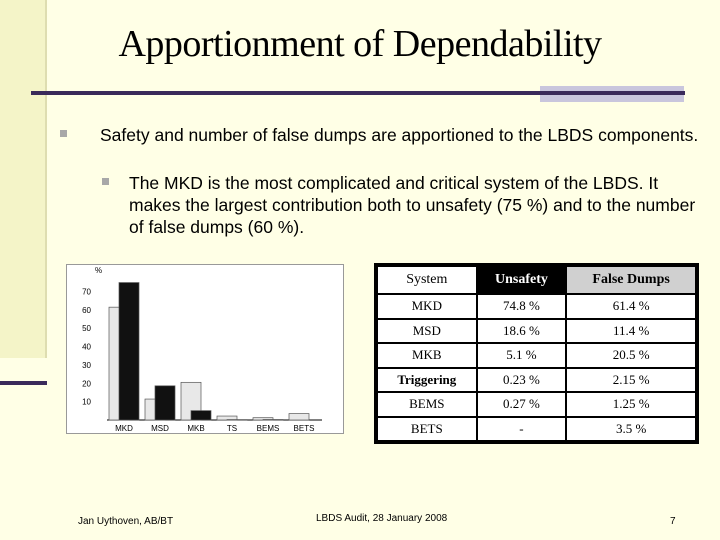  What do you see at coordinates (382, 518) in the screenshot?
I see `footer-event: LBDS Audit, 28 January 2008` at bounding box center [382, 518].